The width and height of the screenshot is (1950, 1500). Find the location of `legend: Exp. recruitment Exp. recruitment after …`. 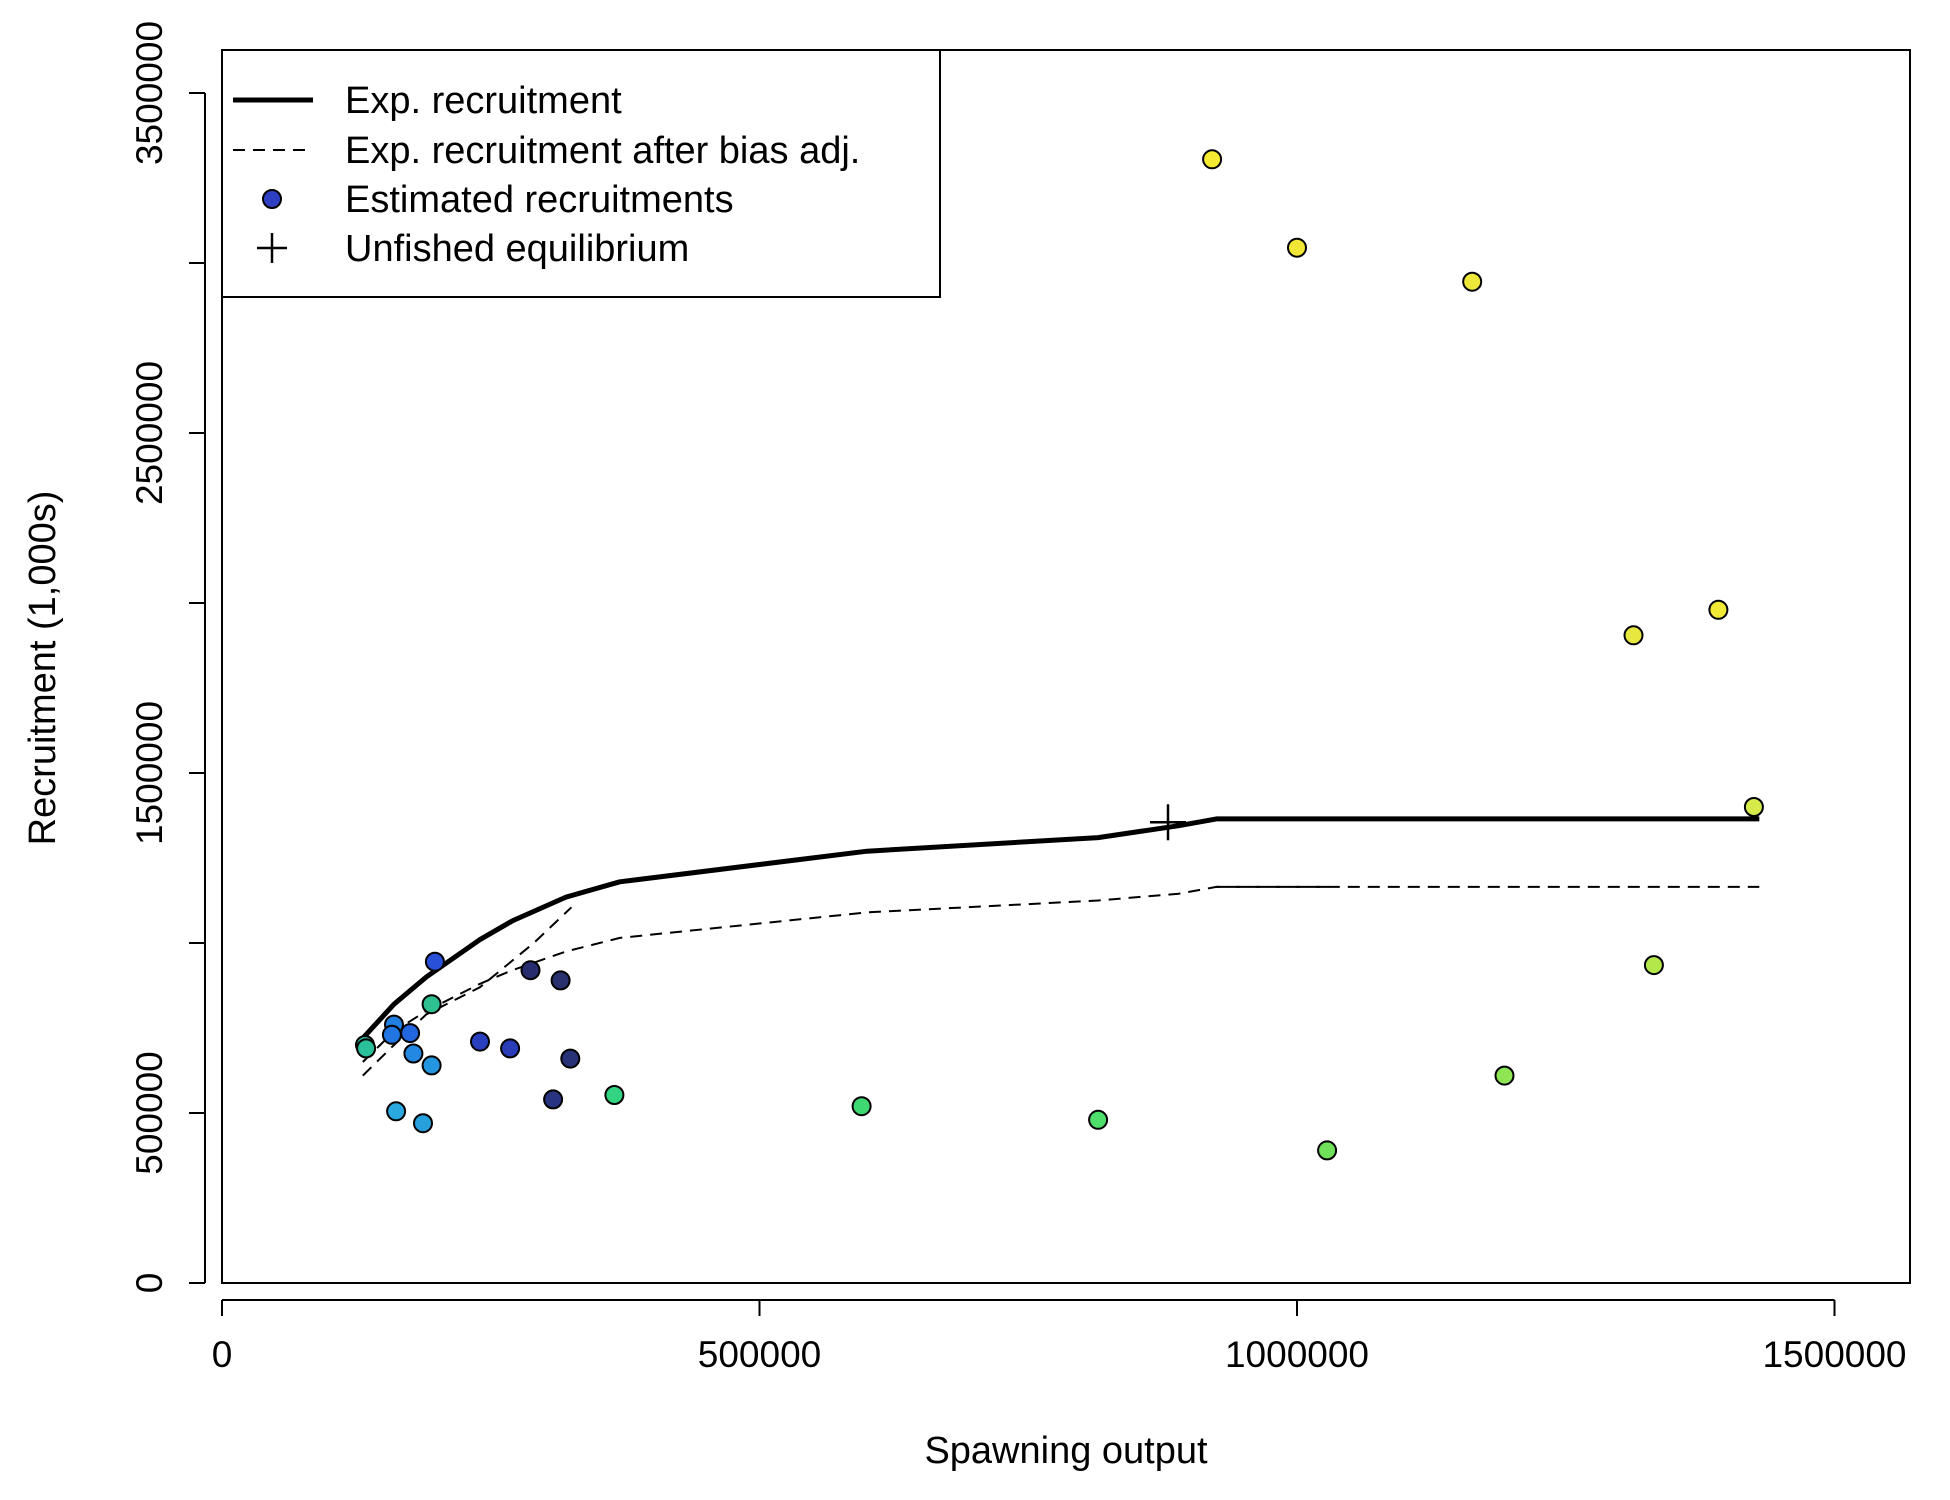

legend: Exp. recruitment Exp. recruitment after … is located at coordinates (581, 173).